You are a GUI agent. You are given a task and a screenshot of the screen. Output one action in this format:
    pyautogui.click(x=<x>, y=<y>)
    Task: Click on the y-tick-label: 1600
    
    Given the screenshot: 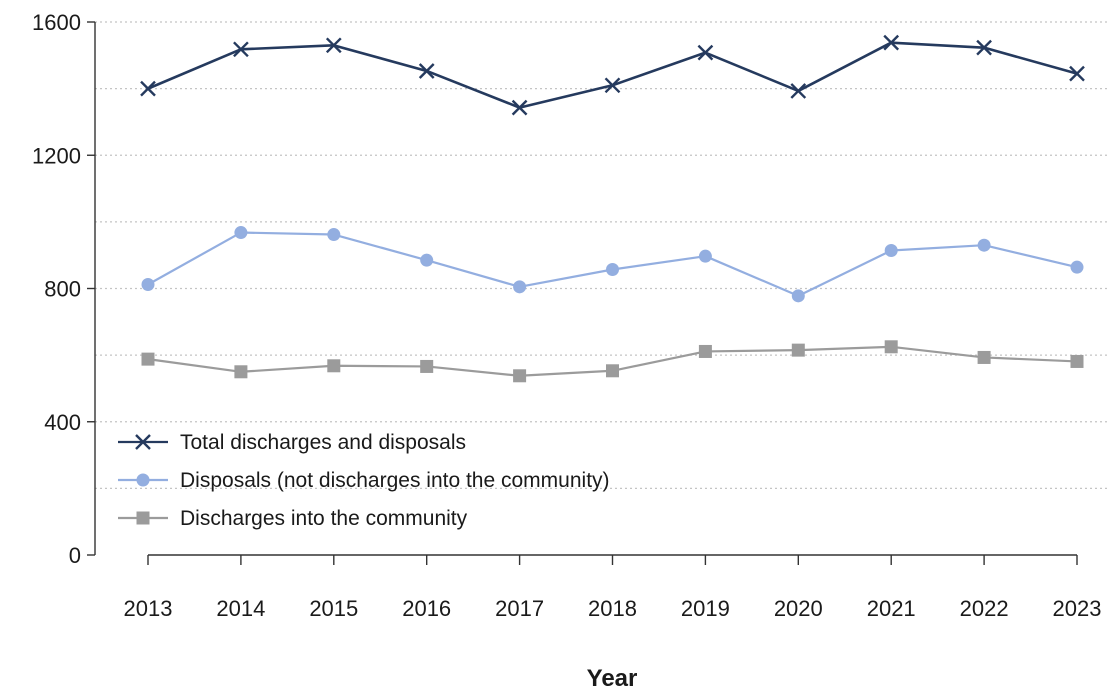 What is the action you would take?
    pyautogui.click(x=56, y=22)
    